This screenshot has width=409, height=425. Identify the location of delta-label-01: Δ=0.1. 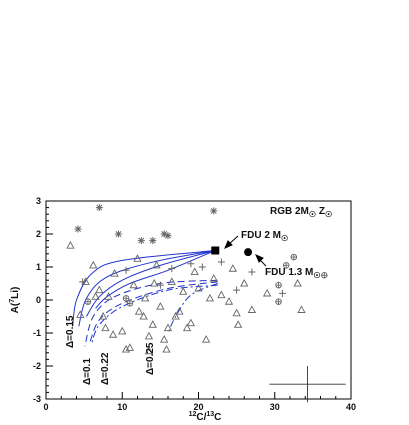
(87, 371).